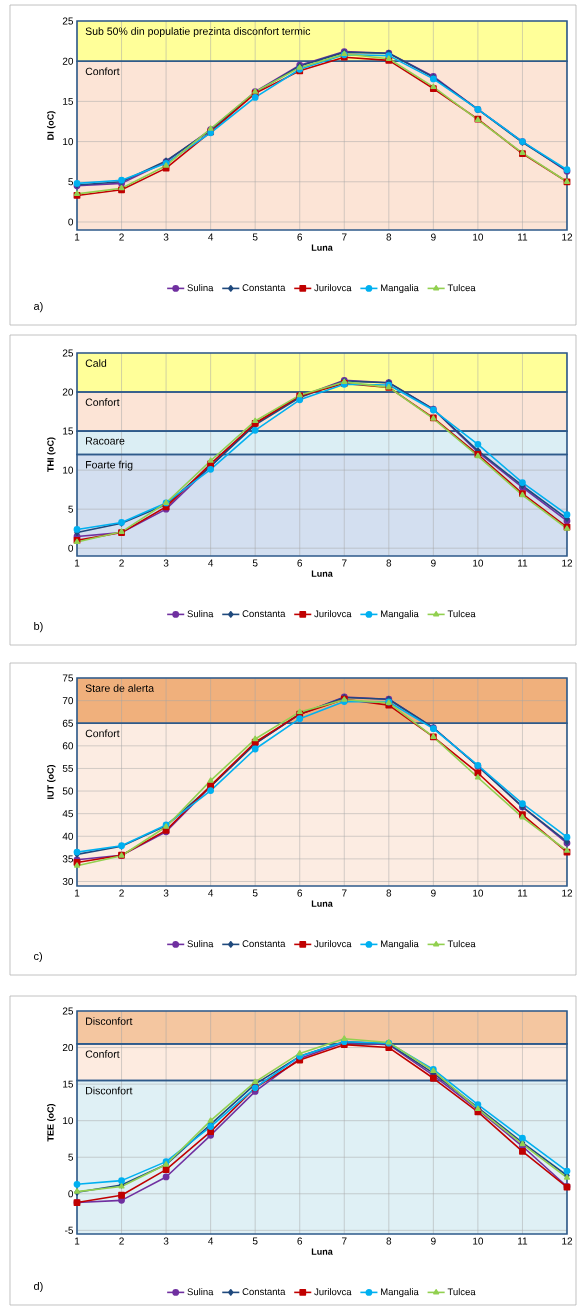 The height and width of the screenshot is (1309, 578). I want to click on y-tick-label: 35, so click(68, 859).